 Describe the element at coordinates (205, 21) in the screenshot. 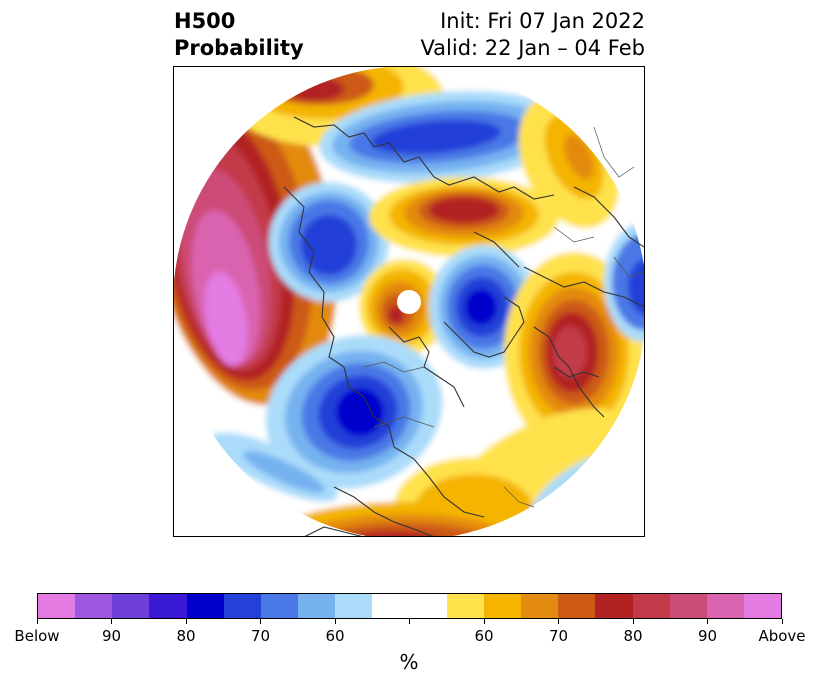

I see `title-variable: H500` at that location.